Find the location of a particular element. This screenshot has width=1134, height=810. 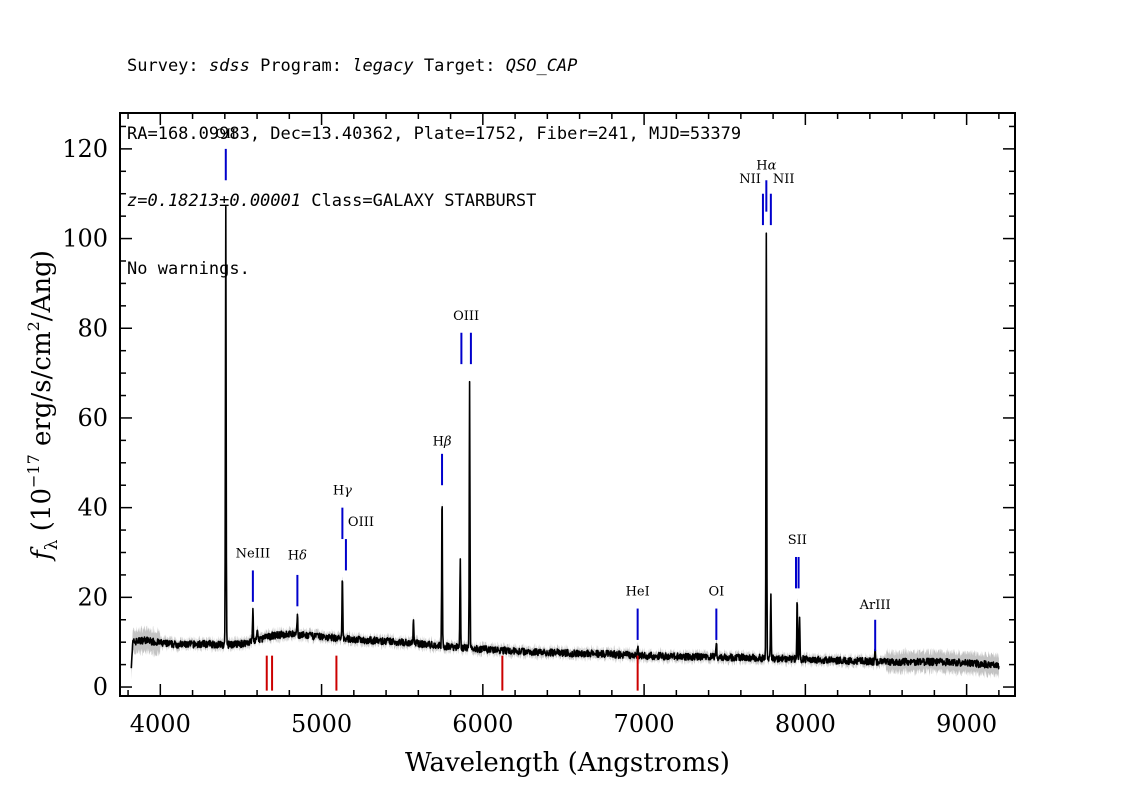

line-label-12: SII is located at coordinates (797, 540).